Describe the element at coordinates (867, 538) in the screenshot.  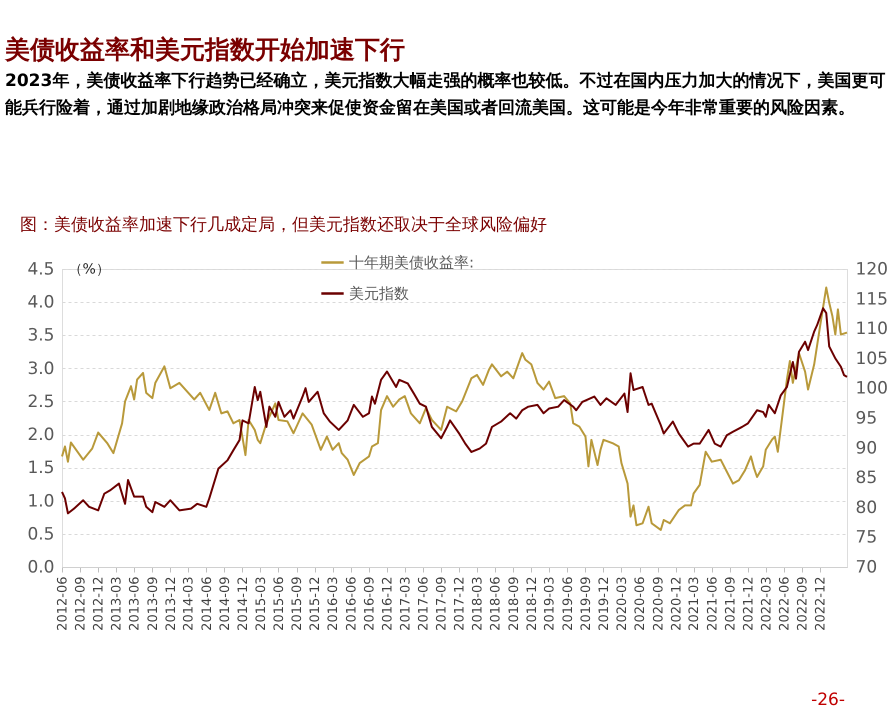
I see `y2-tick-label: 75` at that location.